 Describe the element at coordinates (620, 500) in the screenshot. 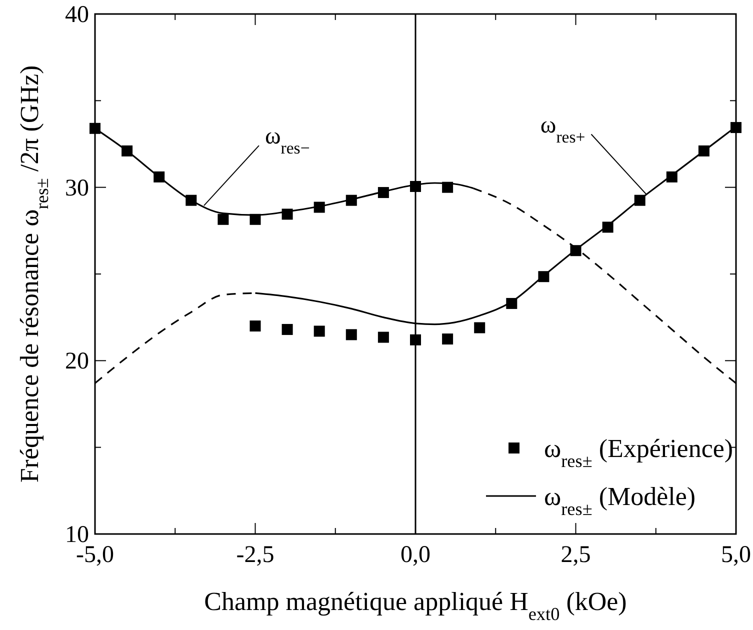

I see `legend-label: ω$_{res±}$ (Modèle)` at that location.